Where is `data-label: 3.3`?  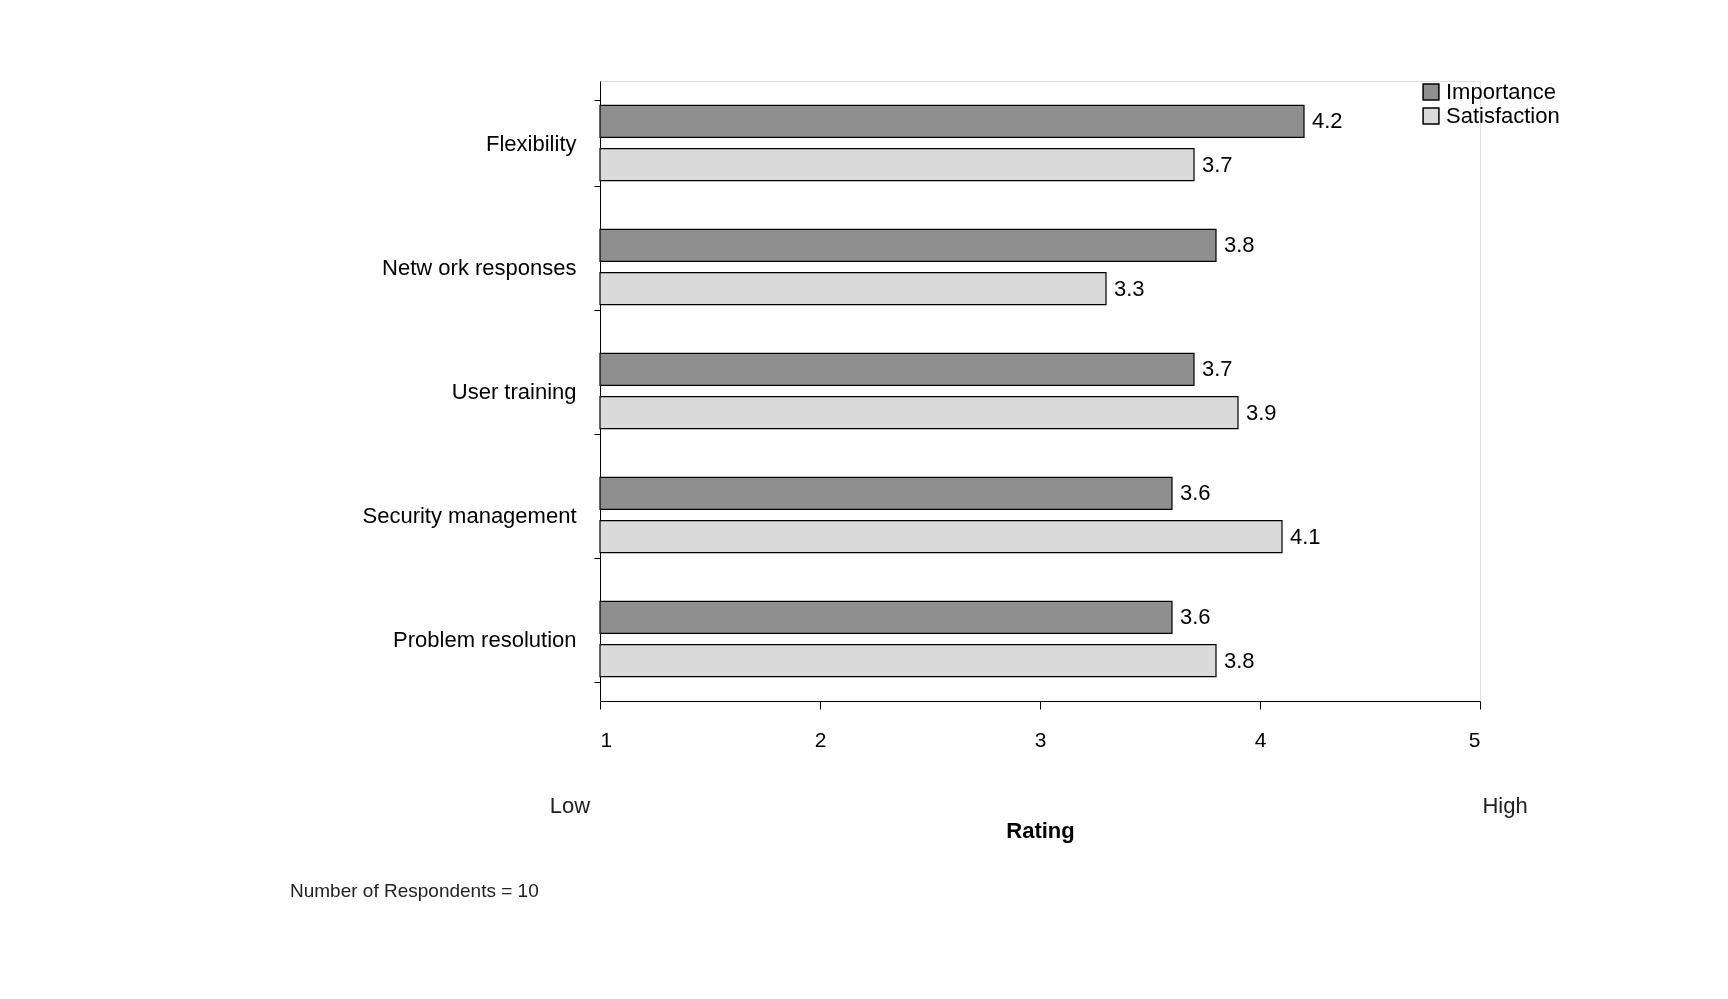 data-label: 3.3 is located at coordinates (1129, 288).